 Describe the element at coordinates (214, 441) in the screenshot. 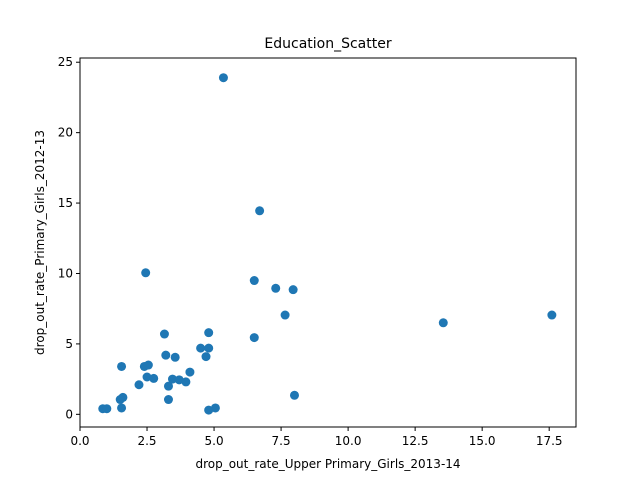

I see `x-tick-label: 5.0` at that location.